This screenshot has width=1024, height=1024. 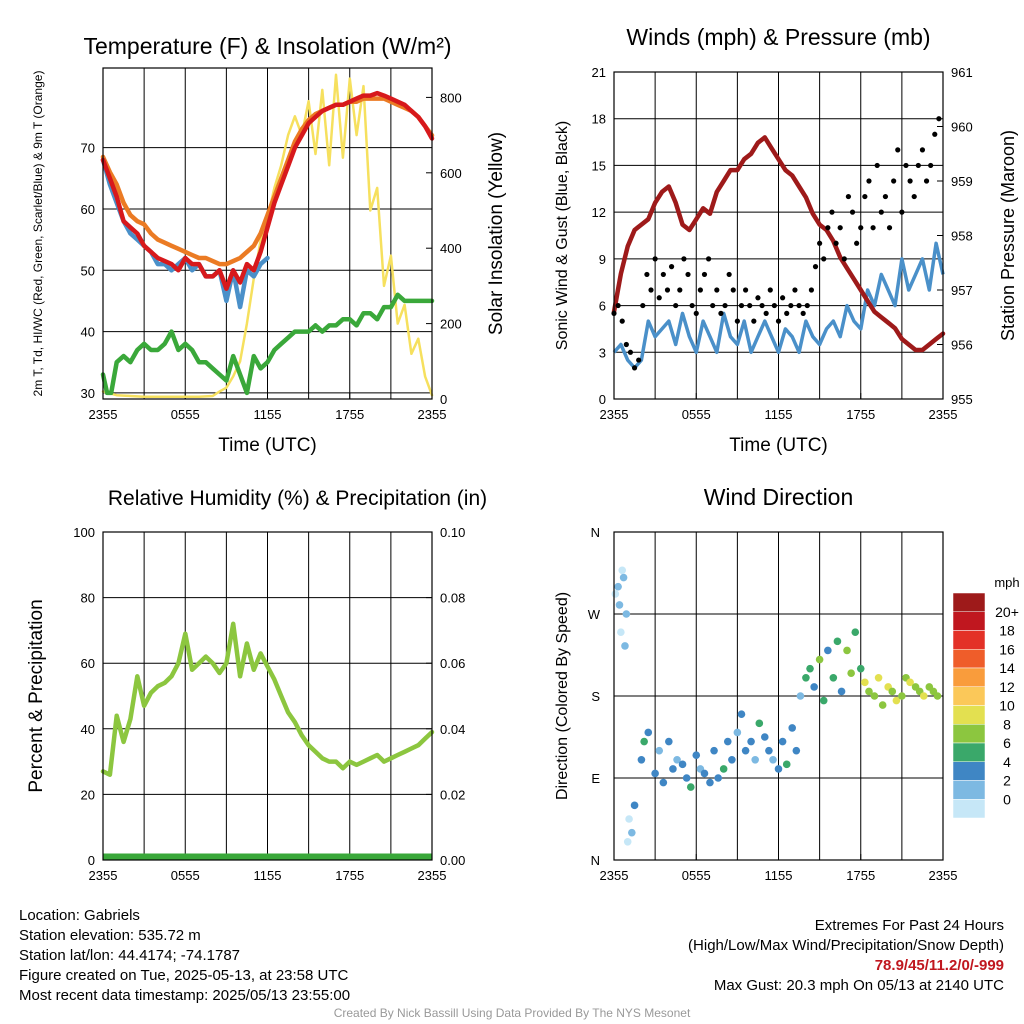 What do you see at coordinates (84, 532) in the screenshot?
I see `y-tick-label: 100` at bounding box center [84, 532].